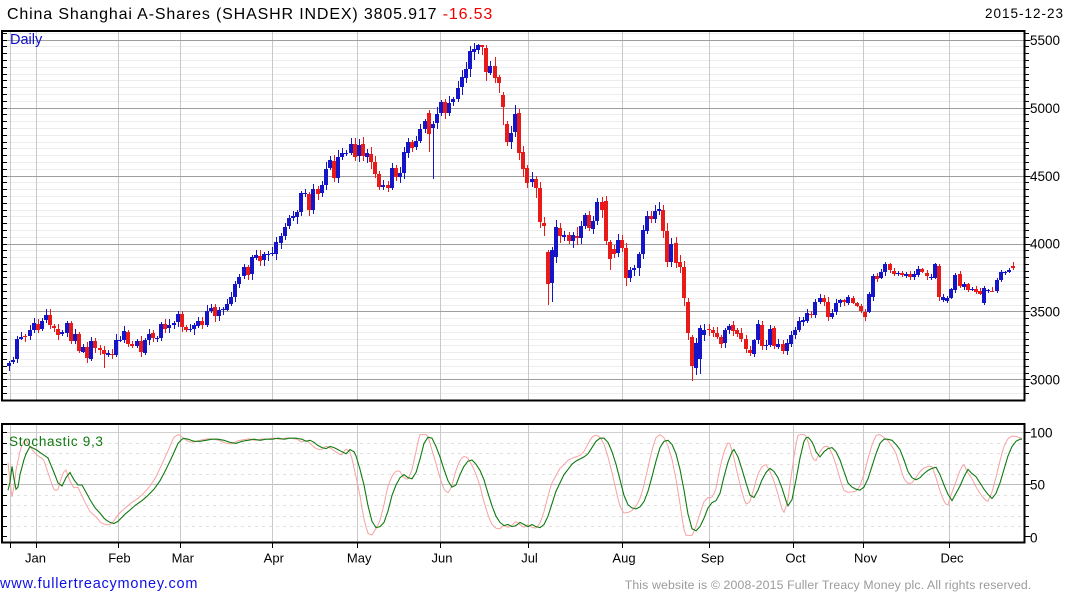 The width and height of the screenshot is (1075, 605). I want to click on svg-text: 3500, so click(1045, 312).